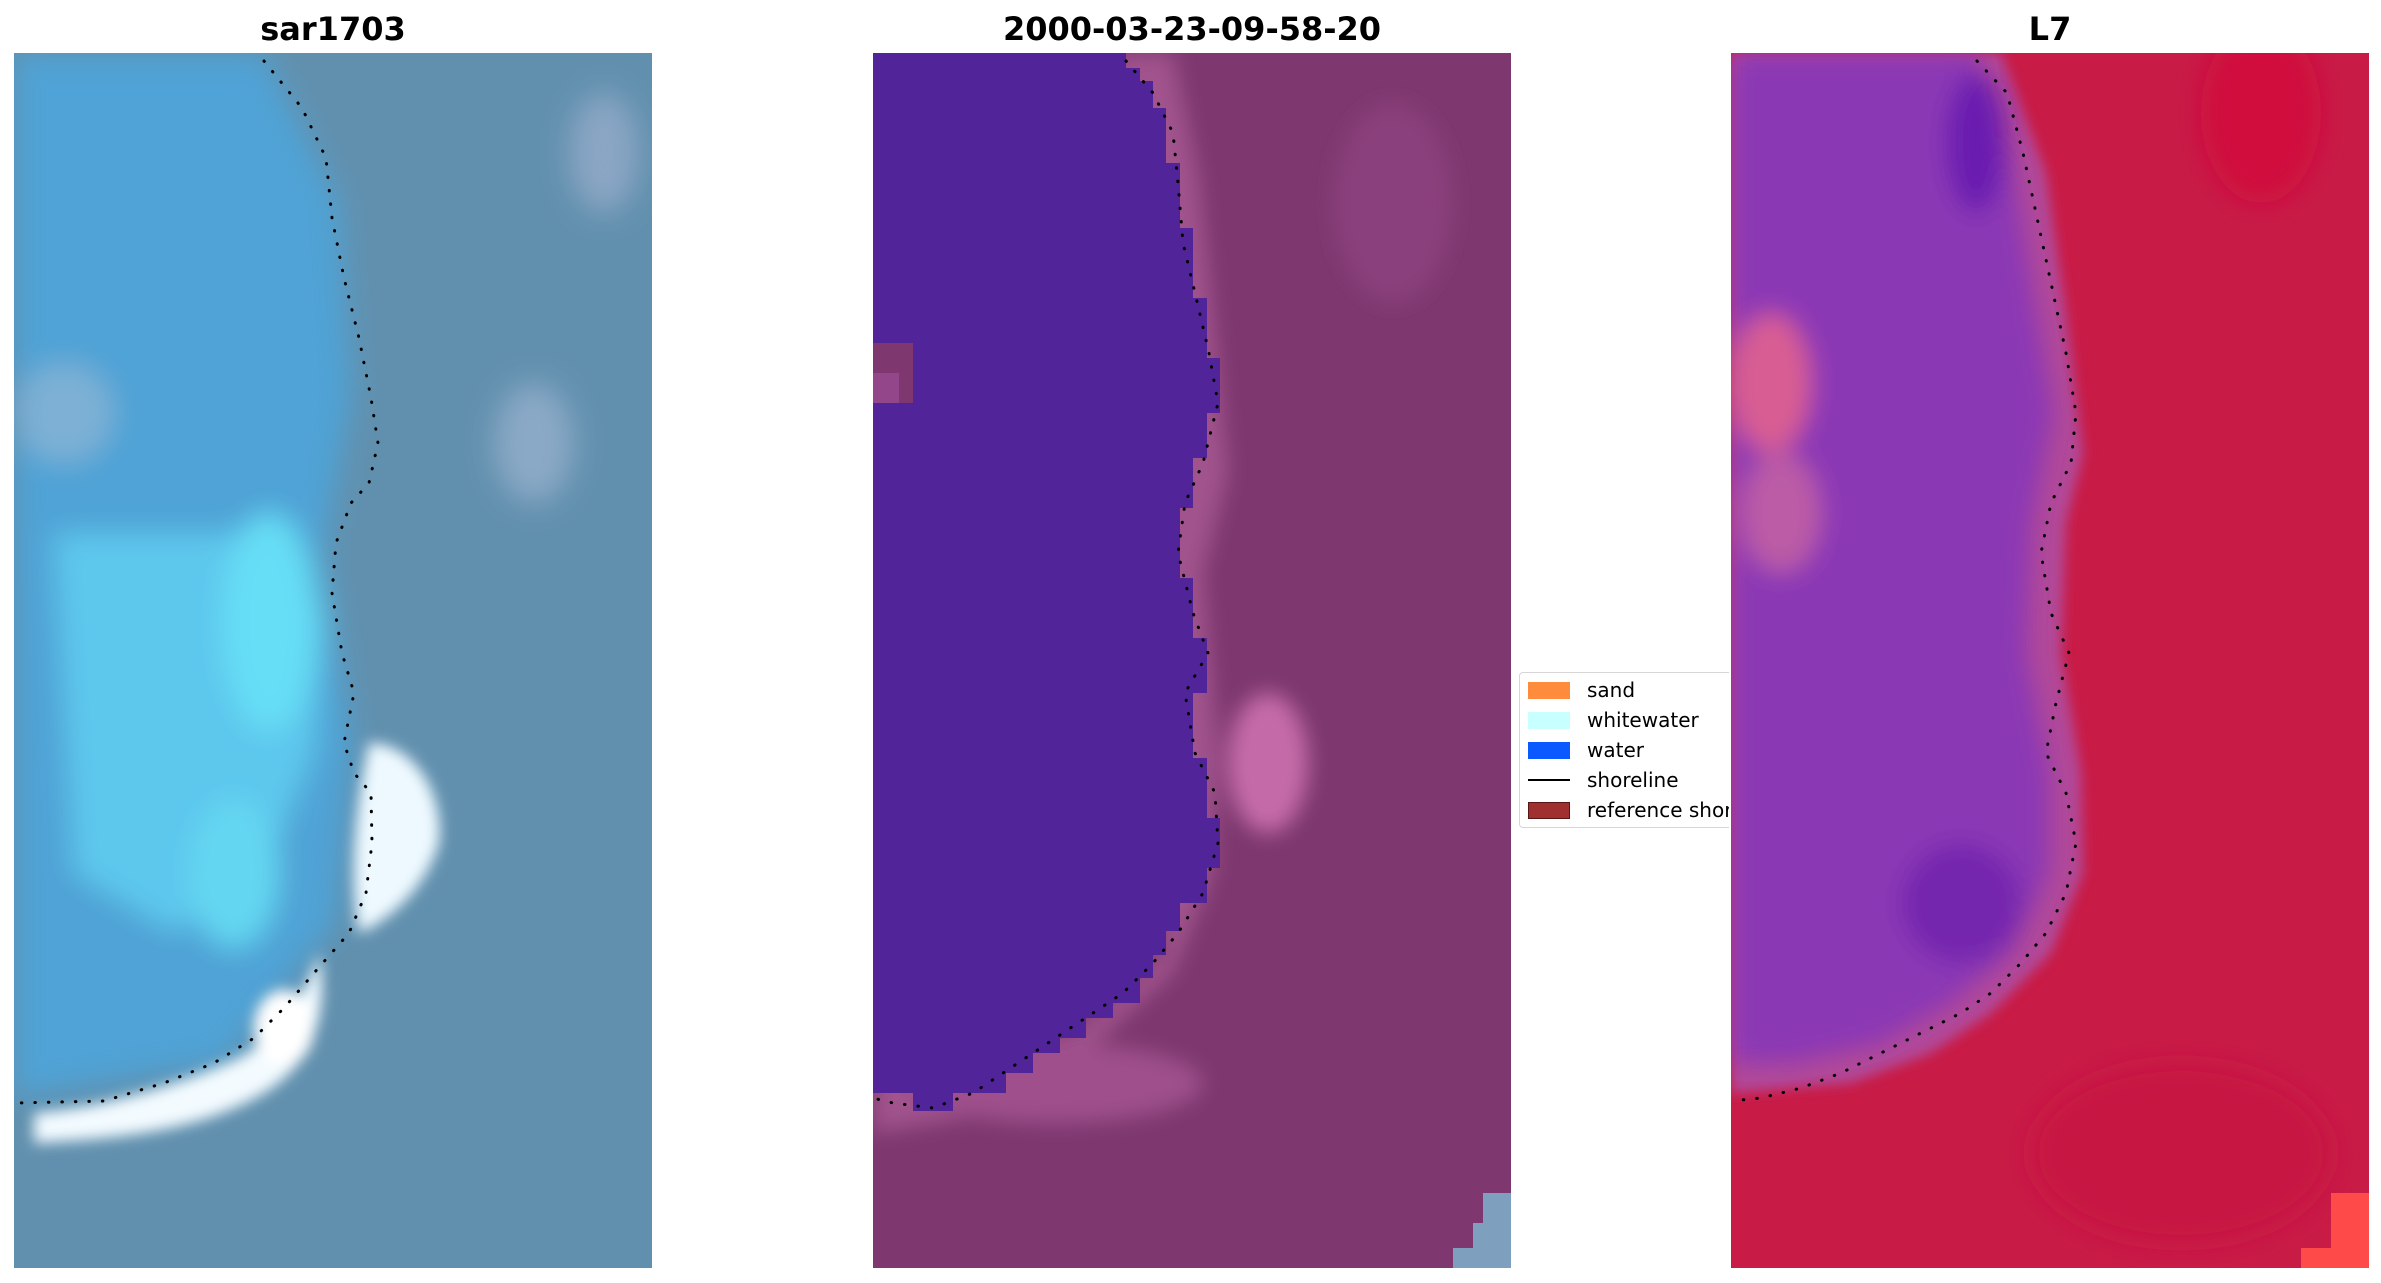 The width and height of the screenshot is (2381, 1283). What do you see at coordinates (1643, 720) in the screenshot?
I see `legend-label: whitewater` at bounding box center [1643, 720].